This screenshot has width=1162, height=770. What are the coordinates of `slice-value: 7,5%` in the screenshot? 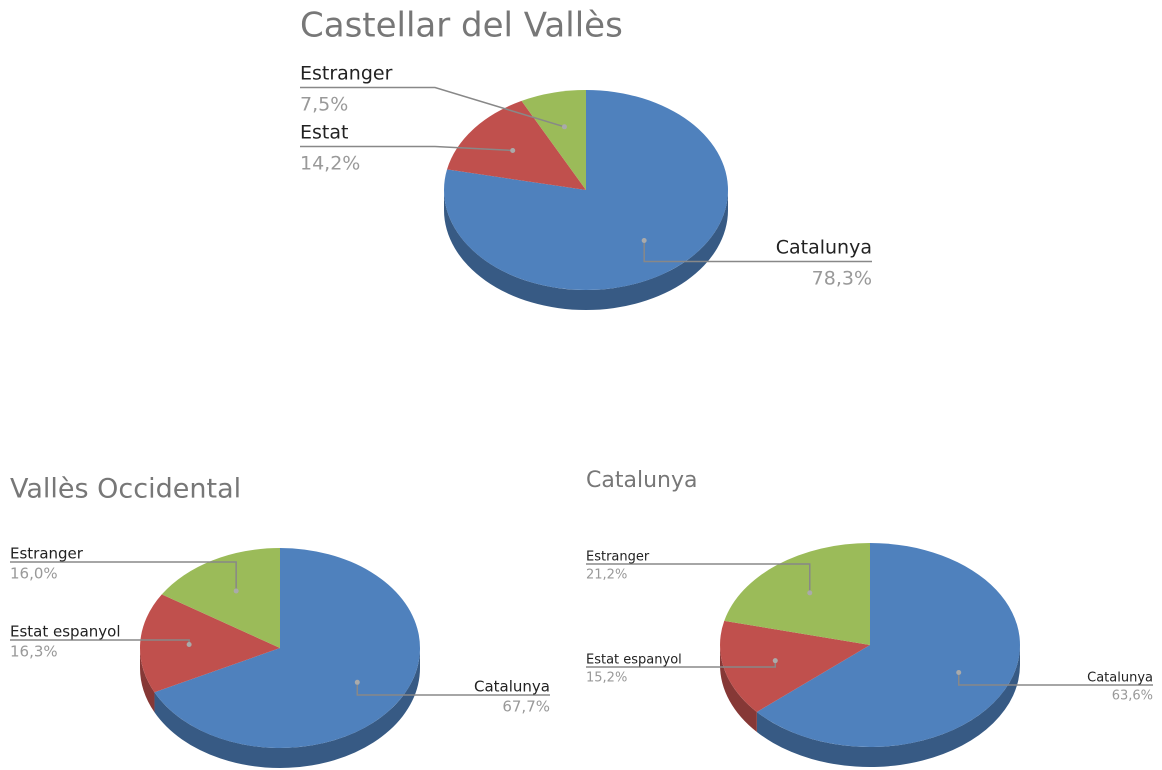 It's located at (324, 105).